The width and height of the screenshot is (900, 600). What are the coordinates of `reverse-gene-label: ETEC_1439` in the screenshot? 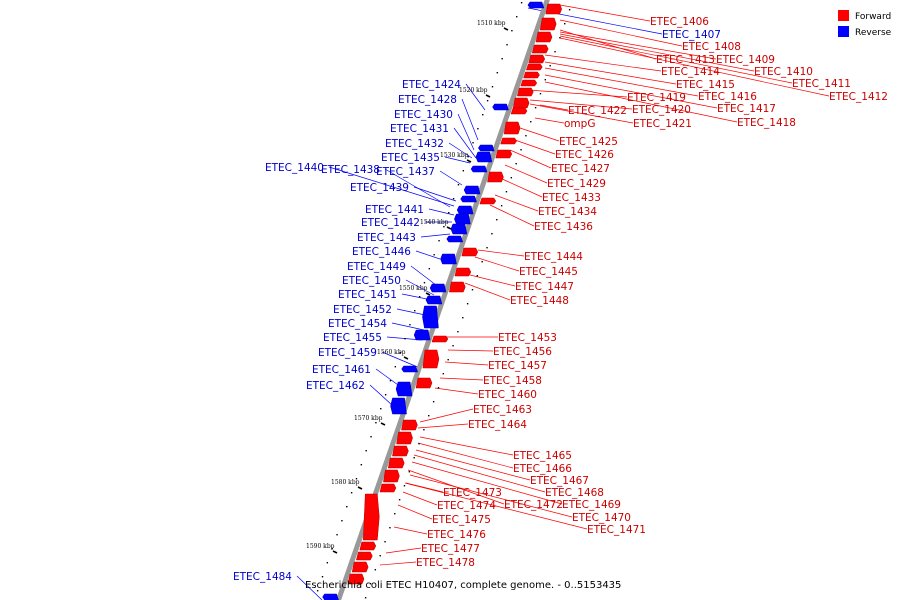 It's located at (379, 188).